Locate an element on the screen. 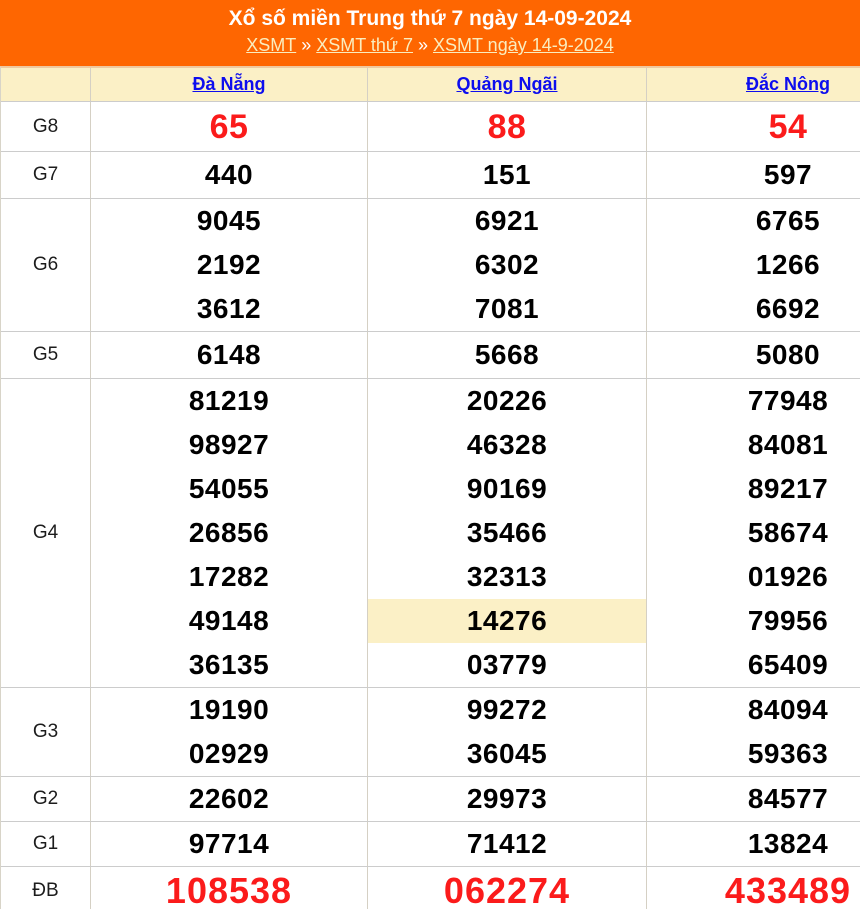 The width and height of the screenshot is (860, 909). prize-cell: 6765 1266 6692 is located at coordinates (753, 265).